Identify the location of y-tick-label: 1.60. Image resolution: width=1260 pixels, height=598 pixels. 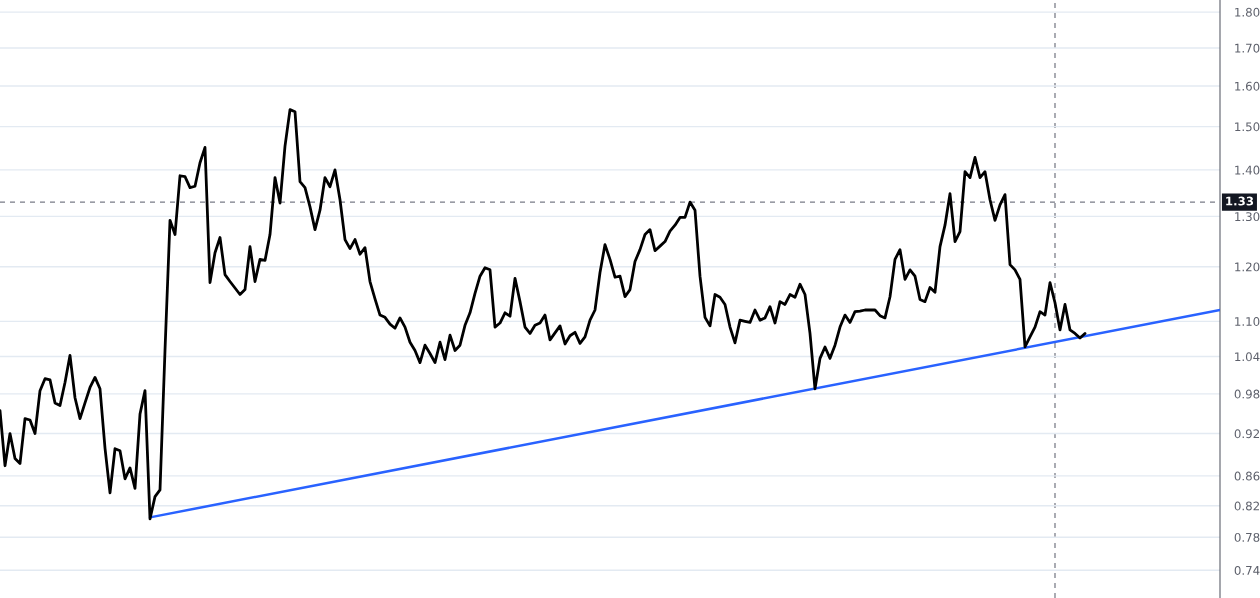
(1247, 86).